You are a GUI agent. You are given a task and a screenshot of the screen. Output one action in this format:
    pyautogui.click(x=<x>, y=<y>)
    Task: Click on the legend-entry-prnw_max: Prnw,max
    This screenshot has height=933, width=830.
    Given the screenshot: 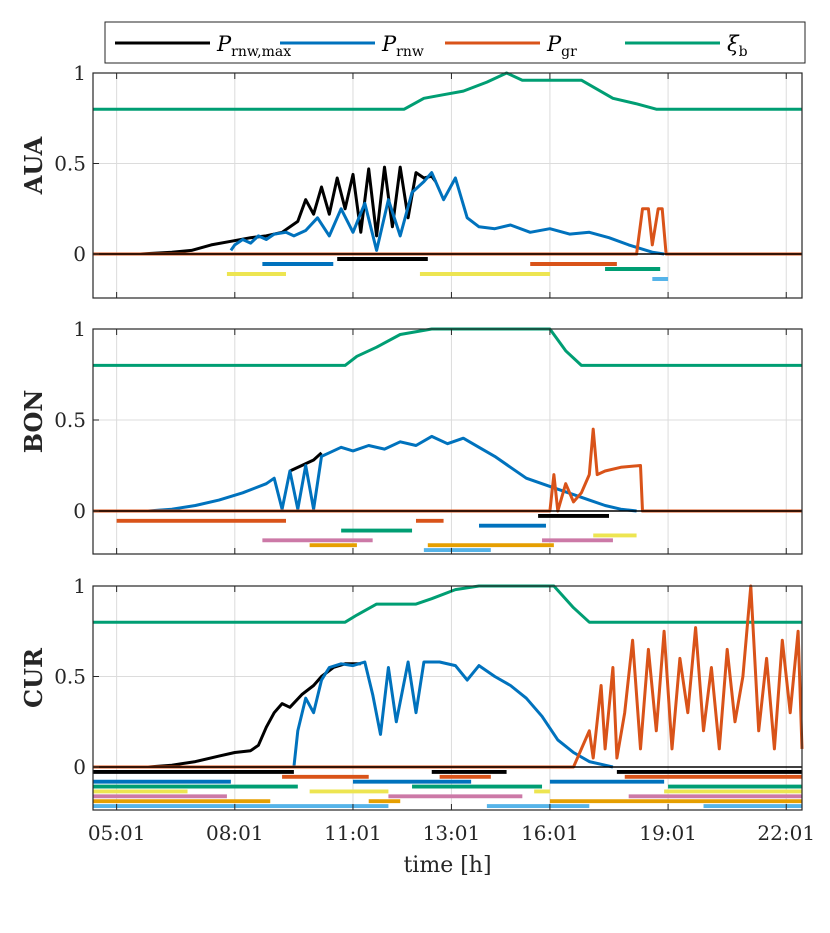 What is the action you would take?
    pyautogui.click(x=203, y=46)
    